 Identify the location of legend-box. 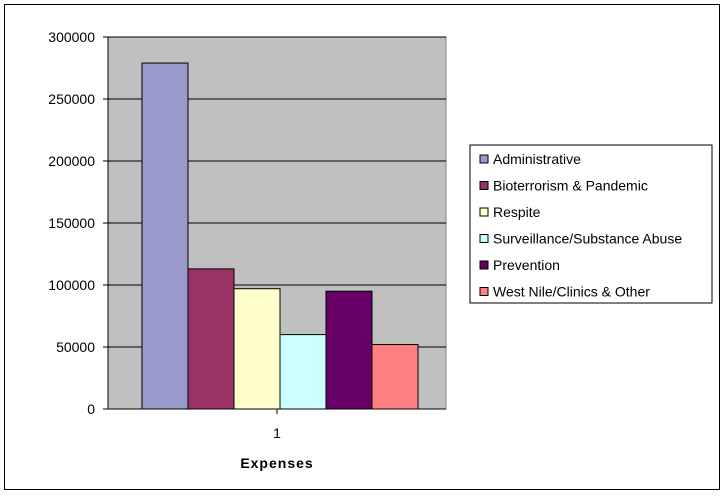
(591, 224).